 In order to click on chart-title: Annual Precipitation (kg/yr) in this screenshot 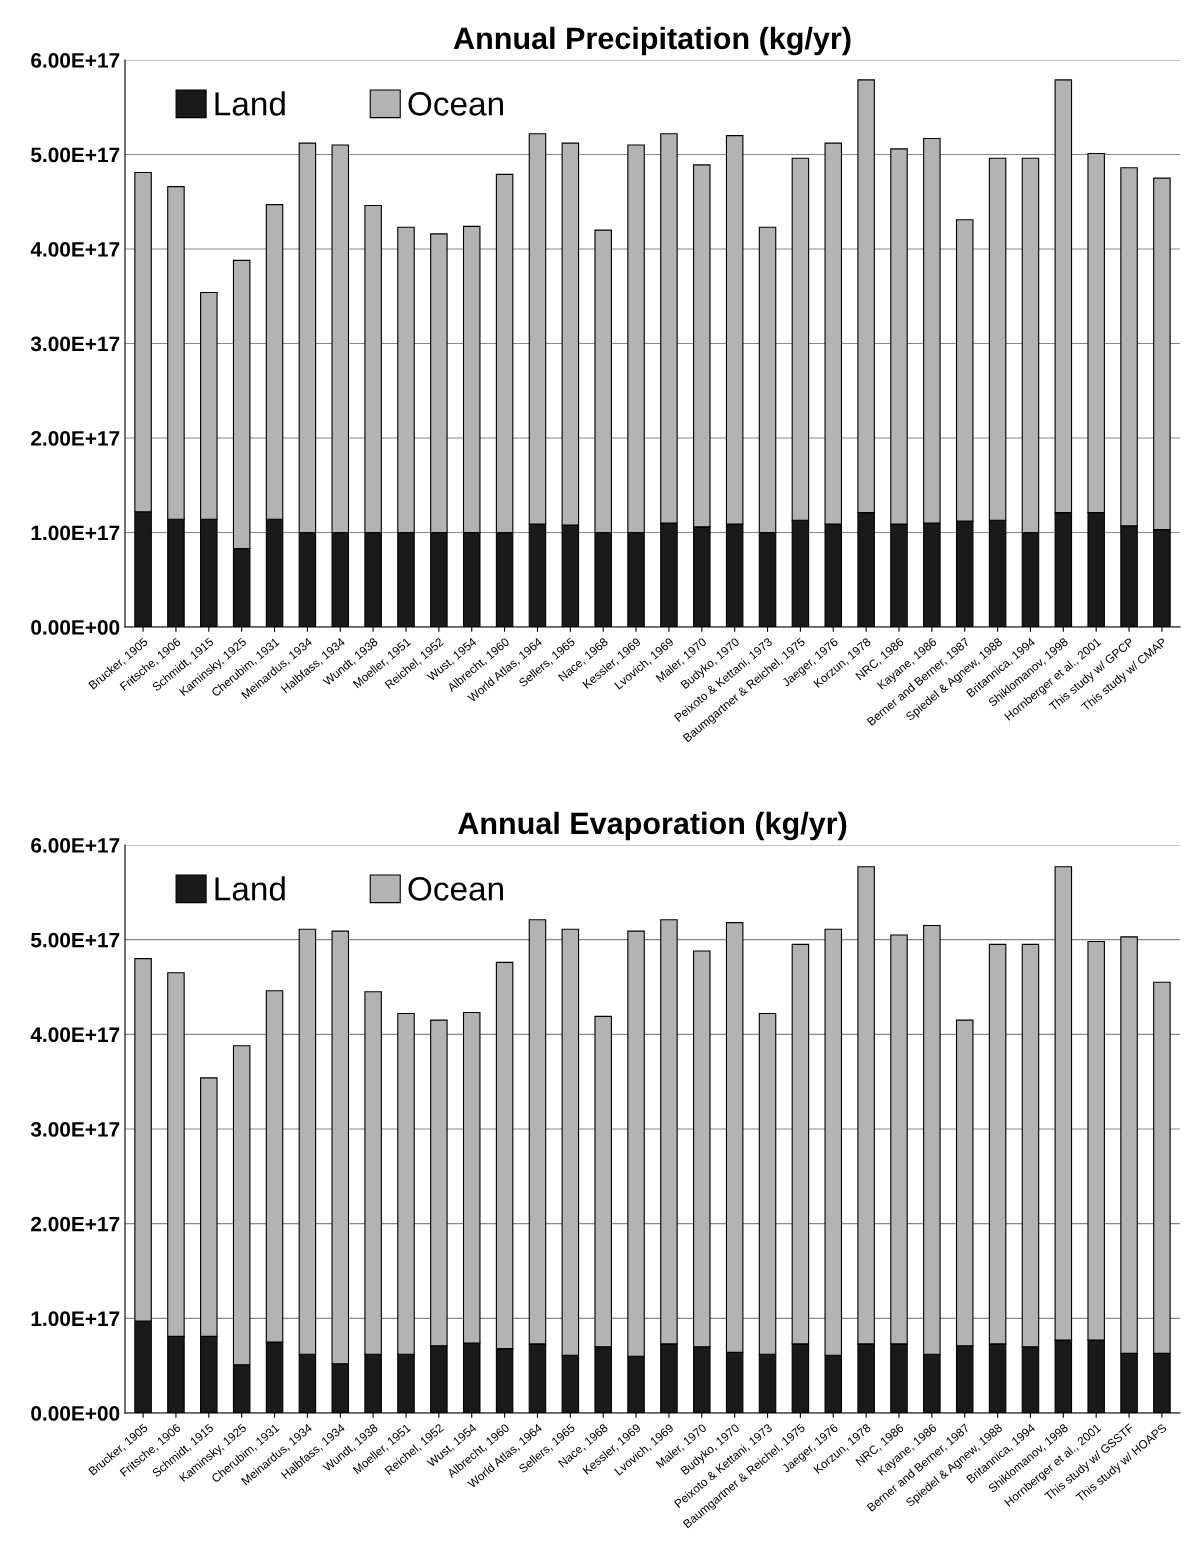, I will do `click(652, 41)`.